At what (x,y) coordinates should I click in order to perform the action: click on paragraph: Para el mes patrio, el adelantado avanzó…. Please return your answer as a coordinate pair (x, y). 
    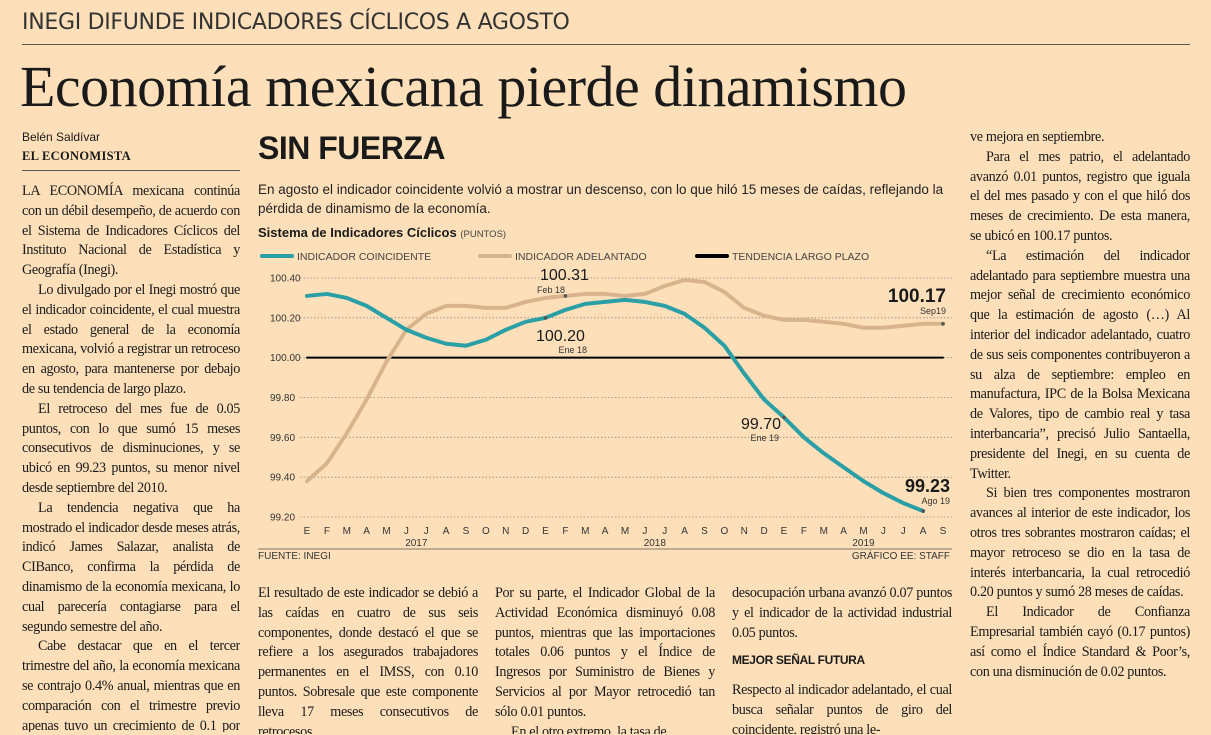
    Looking at the image, I should click on (1080, 196).